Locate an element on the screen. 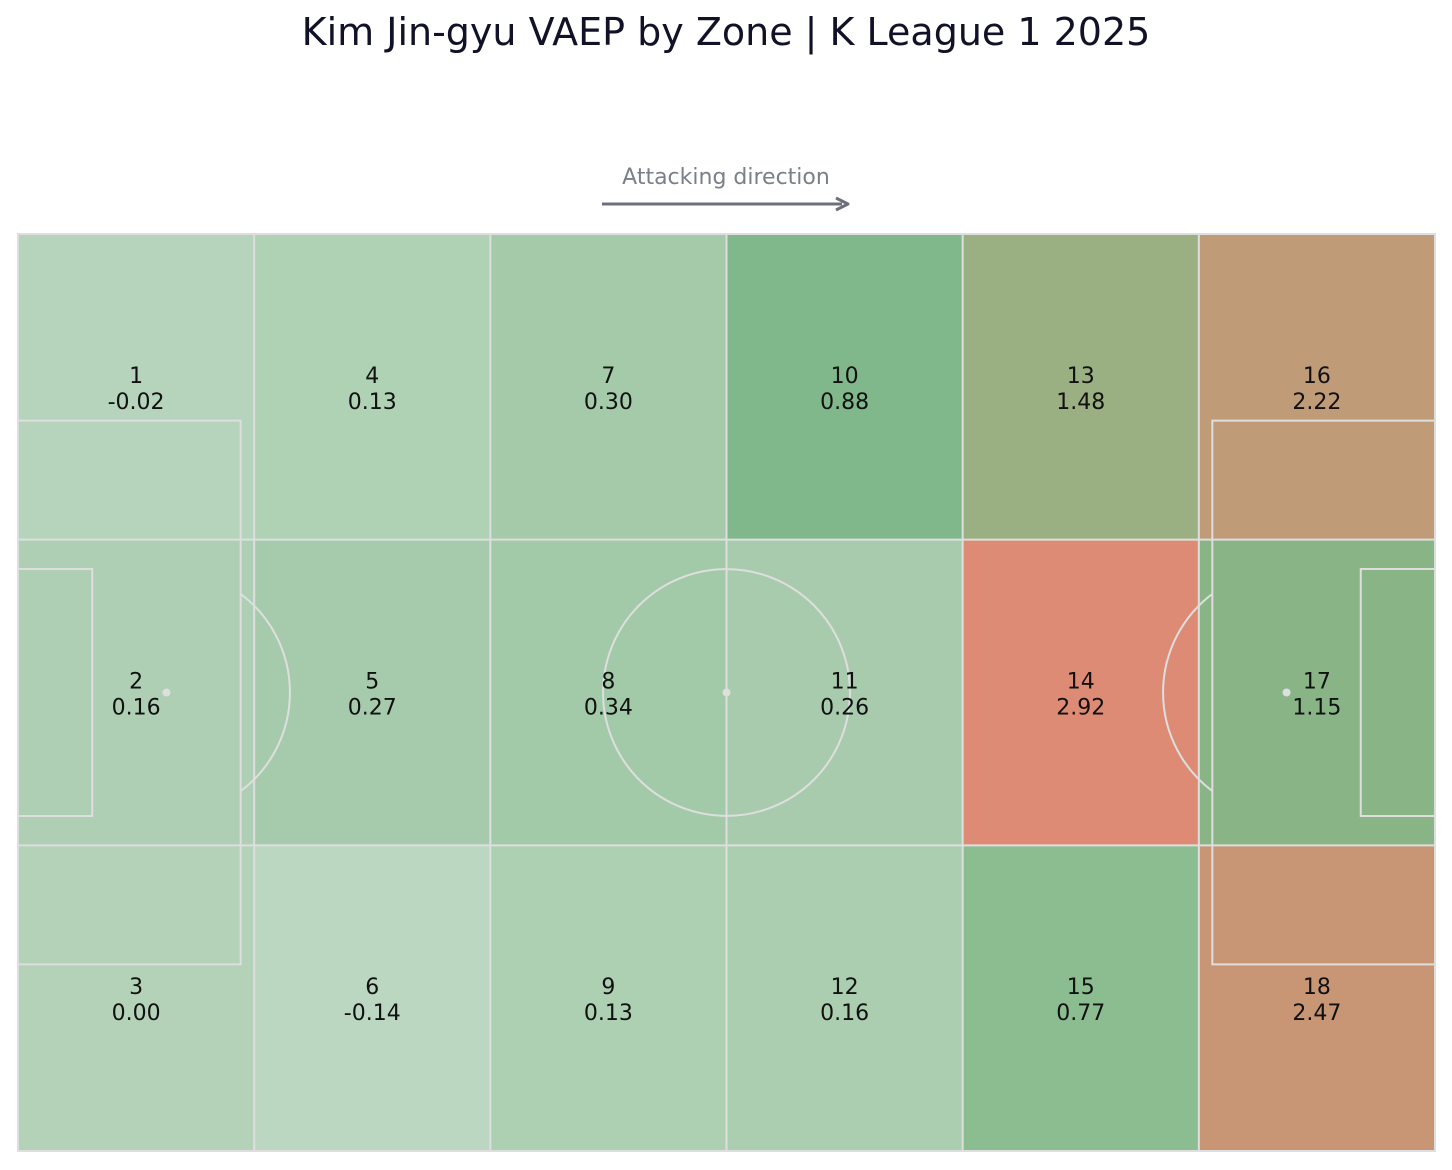 The width and height of the screenshot is (1452, 1170). zone-number: 9 is located at coordinates (608, 987).